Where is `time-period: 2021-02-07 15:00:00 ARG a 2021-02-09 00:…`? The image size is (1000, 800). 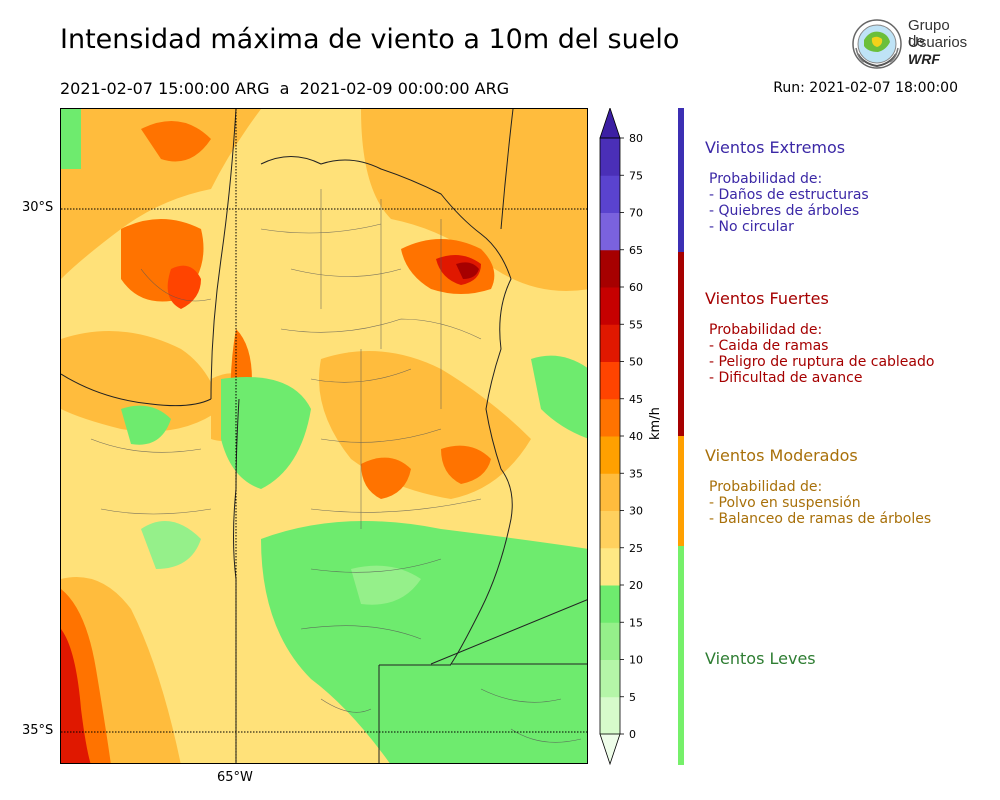
time-period: 2021-02-07 15:00:00 ARG a 2021-02-09 00:… is located at coordinates (285, 88).